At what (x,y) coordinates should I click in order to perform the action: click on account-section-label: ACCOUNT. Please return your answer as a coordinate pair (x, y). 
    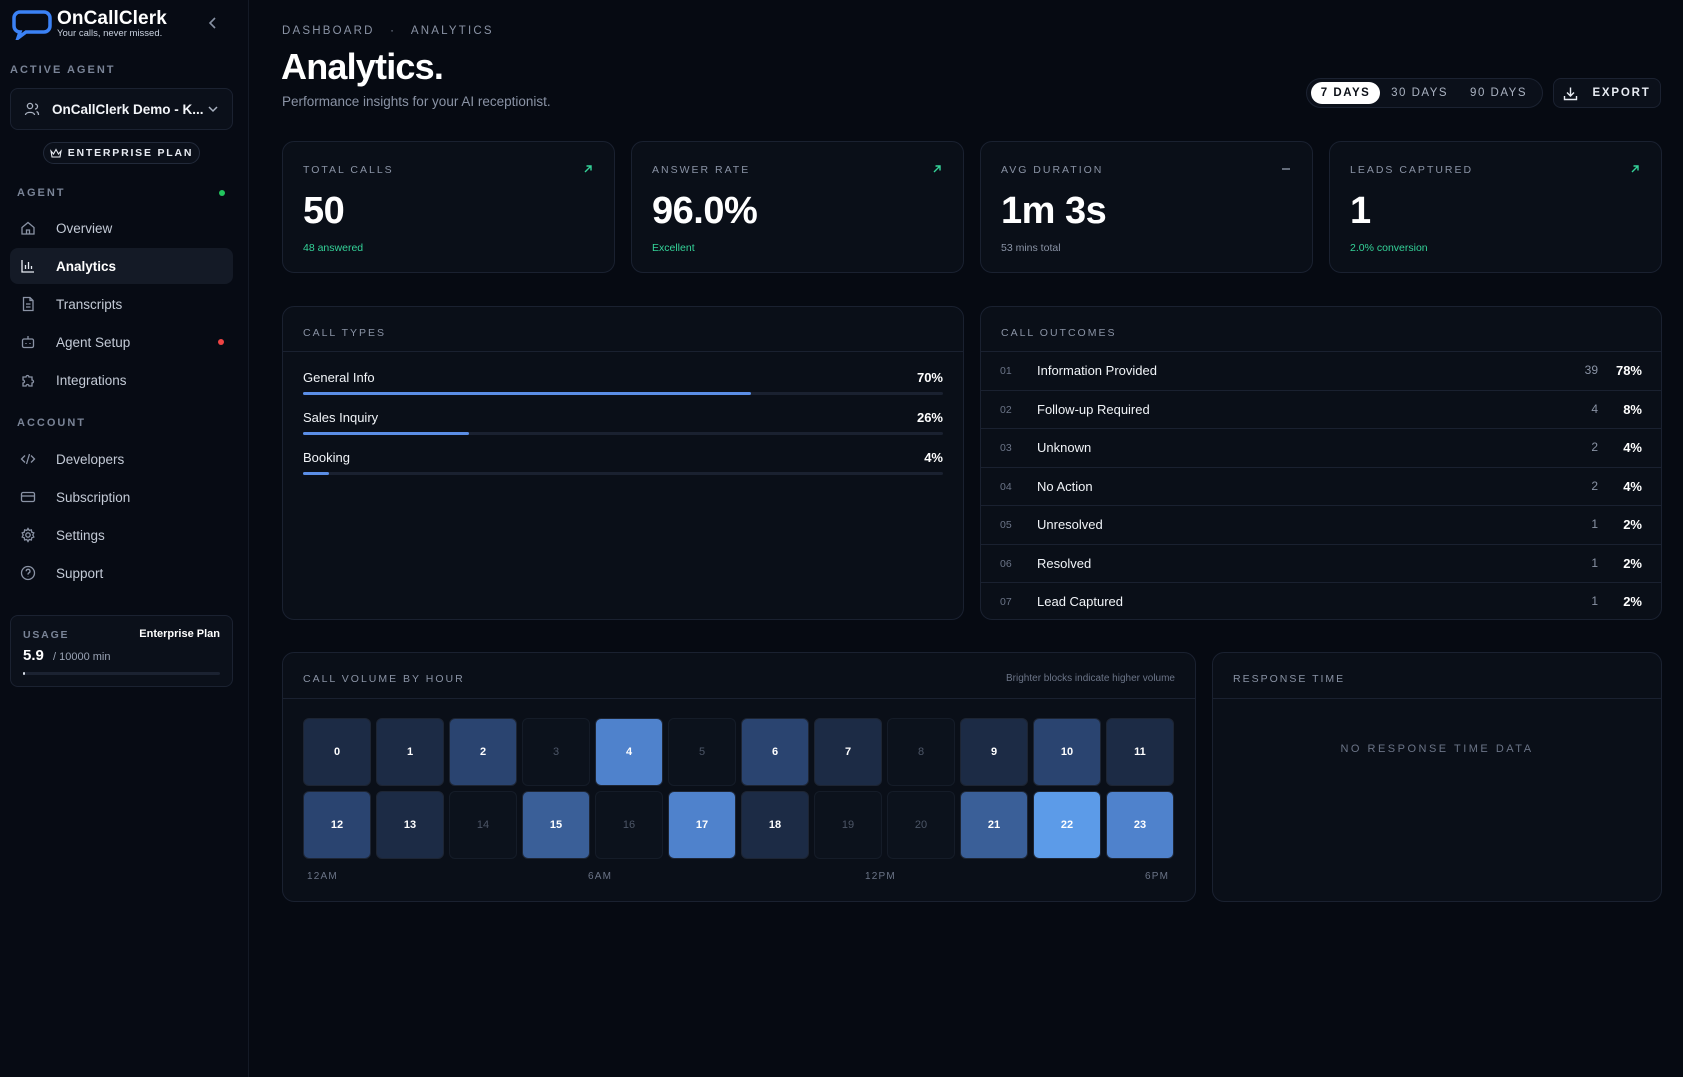
    Looking at the image, I should click on (51, 423).